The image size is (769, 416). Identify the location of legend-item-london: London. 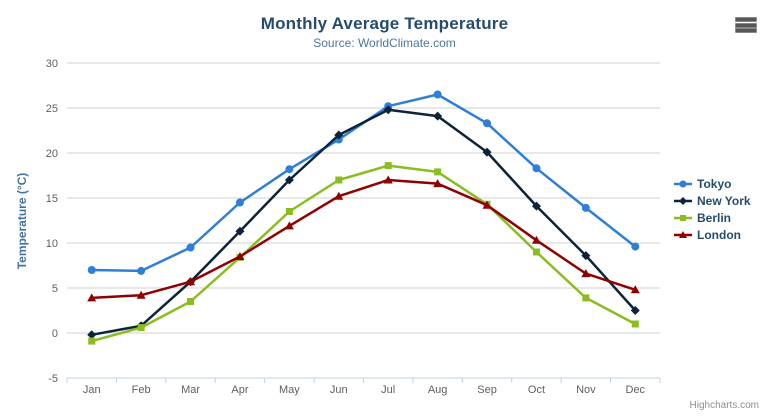
(712, 235).